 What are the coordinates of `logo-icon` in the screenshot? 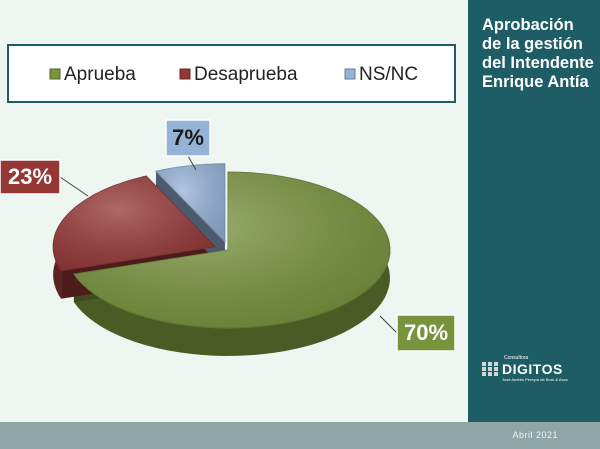 It's located at (490, 369).